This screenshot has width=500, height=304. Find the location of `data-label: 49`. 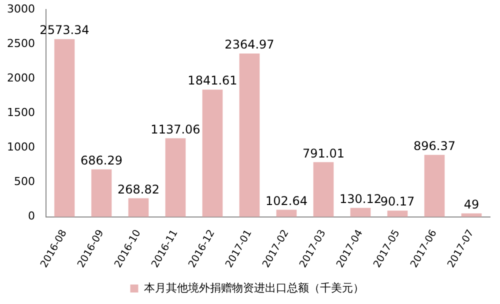

data-label: 49 is located at coordinates (472, 205).